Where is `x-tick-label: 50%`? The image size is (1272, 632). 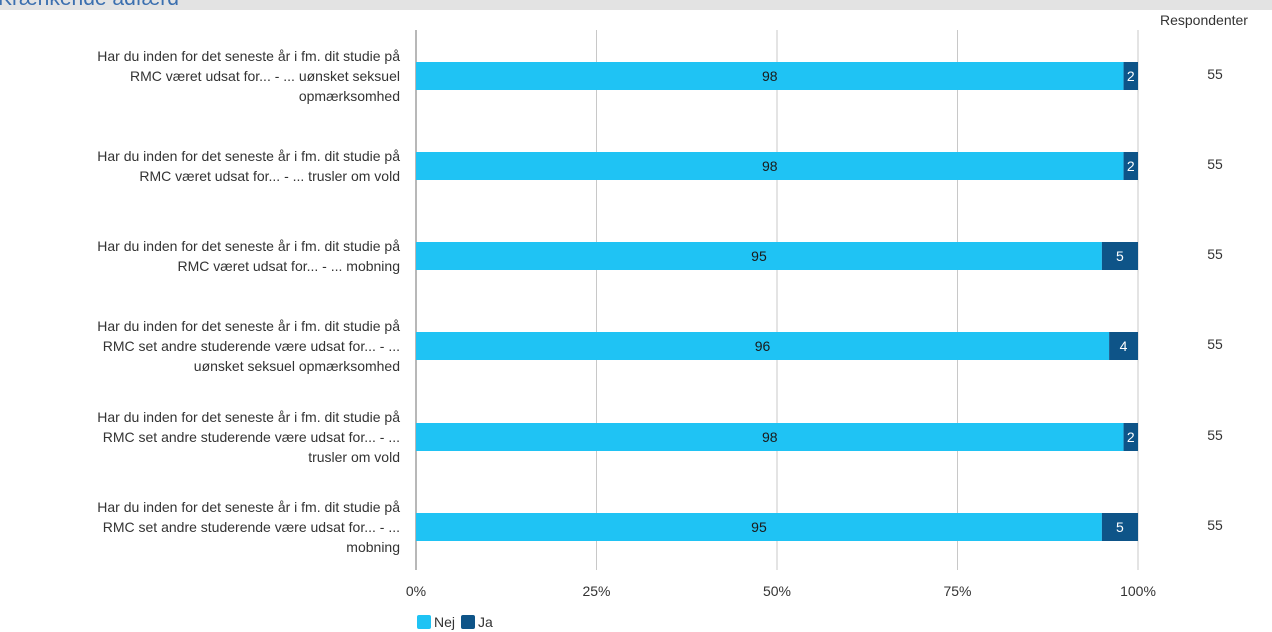
x-tick-label: 50% is located at coordinates (777, 591).